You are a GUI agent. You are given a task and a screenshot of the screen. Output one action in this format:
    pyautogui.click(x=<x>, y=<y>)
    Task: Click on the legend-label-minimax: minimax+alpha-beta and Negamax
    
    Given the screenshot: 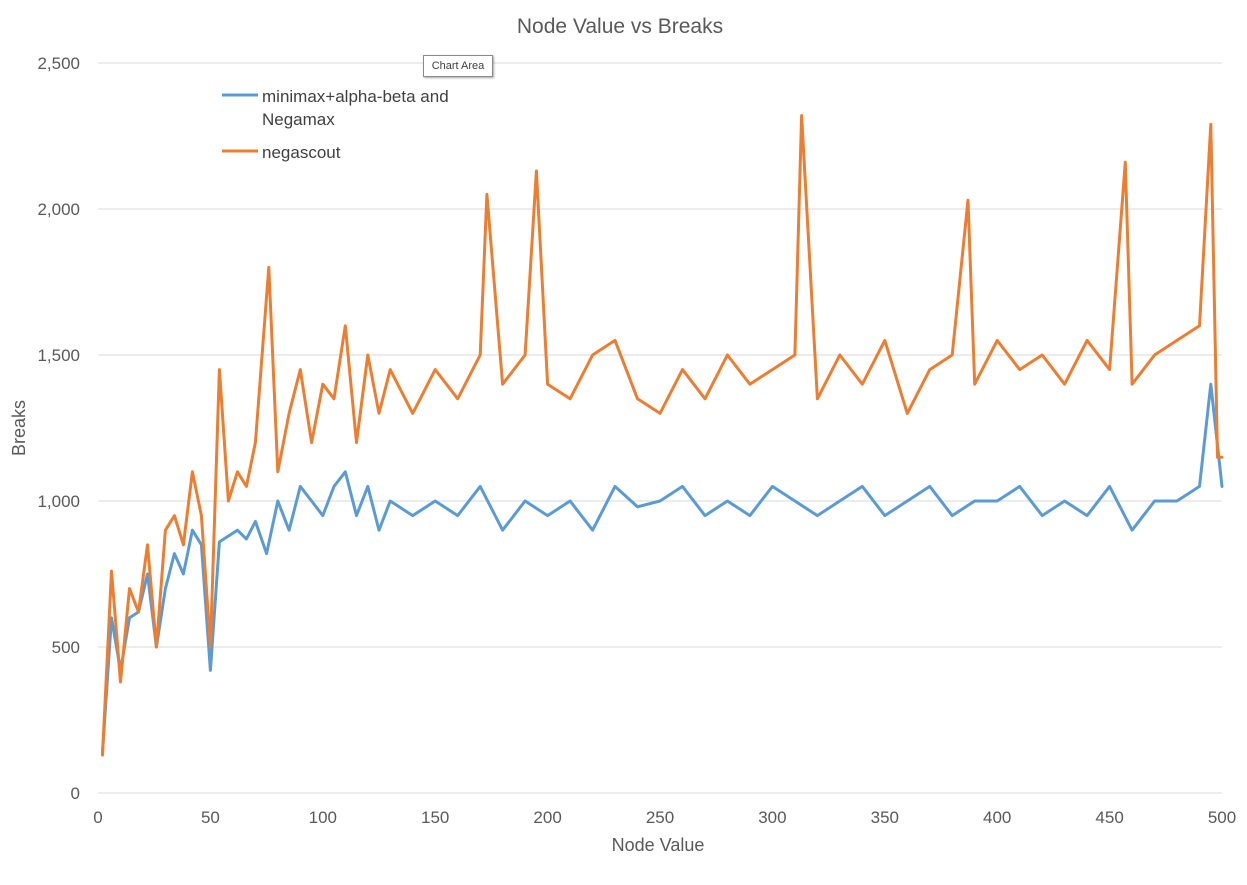 What is the action you would take?
    pyautogui.click(x=357, y=108)
    